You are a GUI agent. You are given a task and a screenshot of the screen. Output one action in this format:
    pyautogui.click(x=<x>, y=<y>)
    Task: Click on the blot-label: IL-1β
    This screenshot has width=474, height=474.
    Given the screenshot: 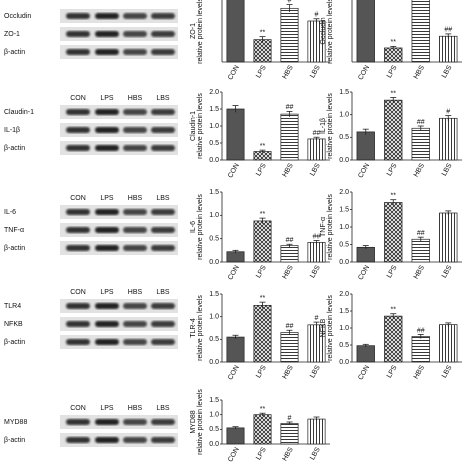 What is the action you would take?
    pyautogui.click(x=12, y=130)
    